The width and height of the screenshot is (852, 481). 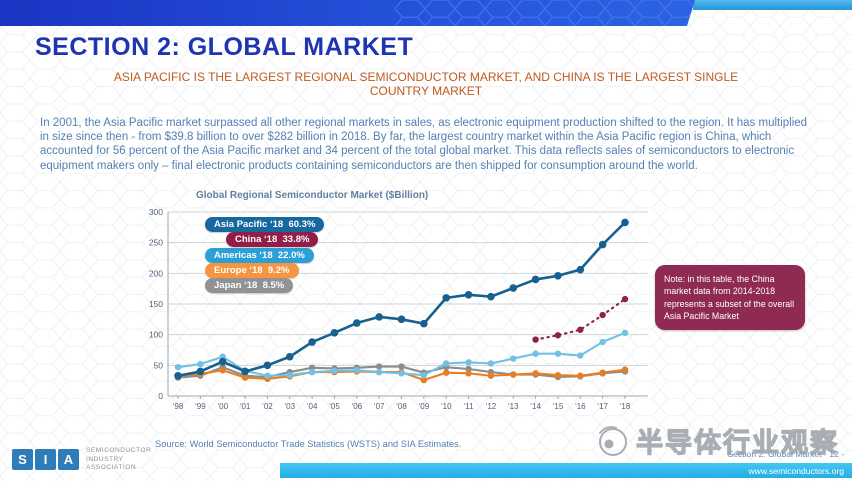 I want to click on x-axis-tick-label: ‘13, so click(x=513, y=406).